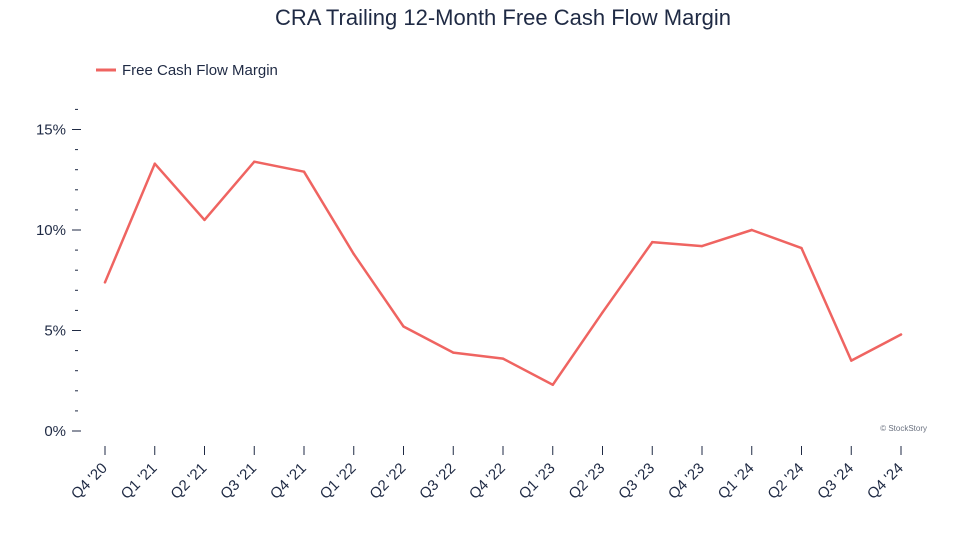 The image size is (960, 540). Describe the element at coordinates (586, 481) in the screenshot. I see `x-tick-label: Q2 '23` at that location.